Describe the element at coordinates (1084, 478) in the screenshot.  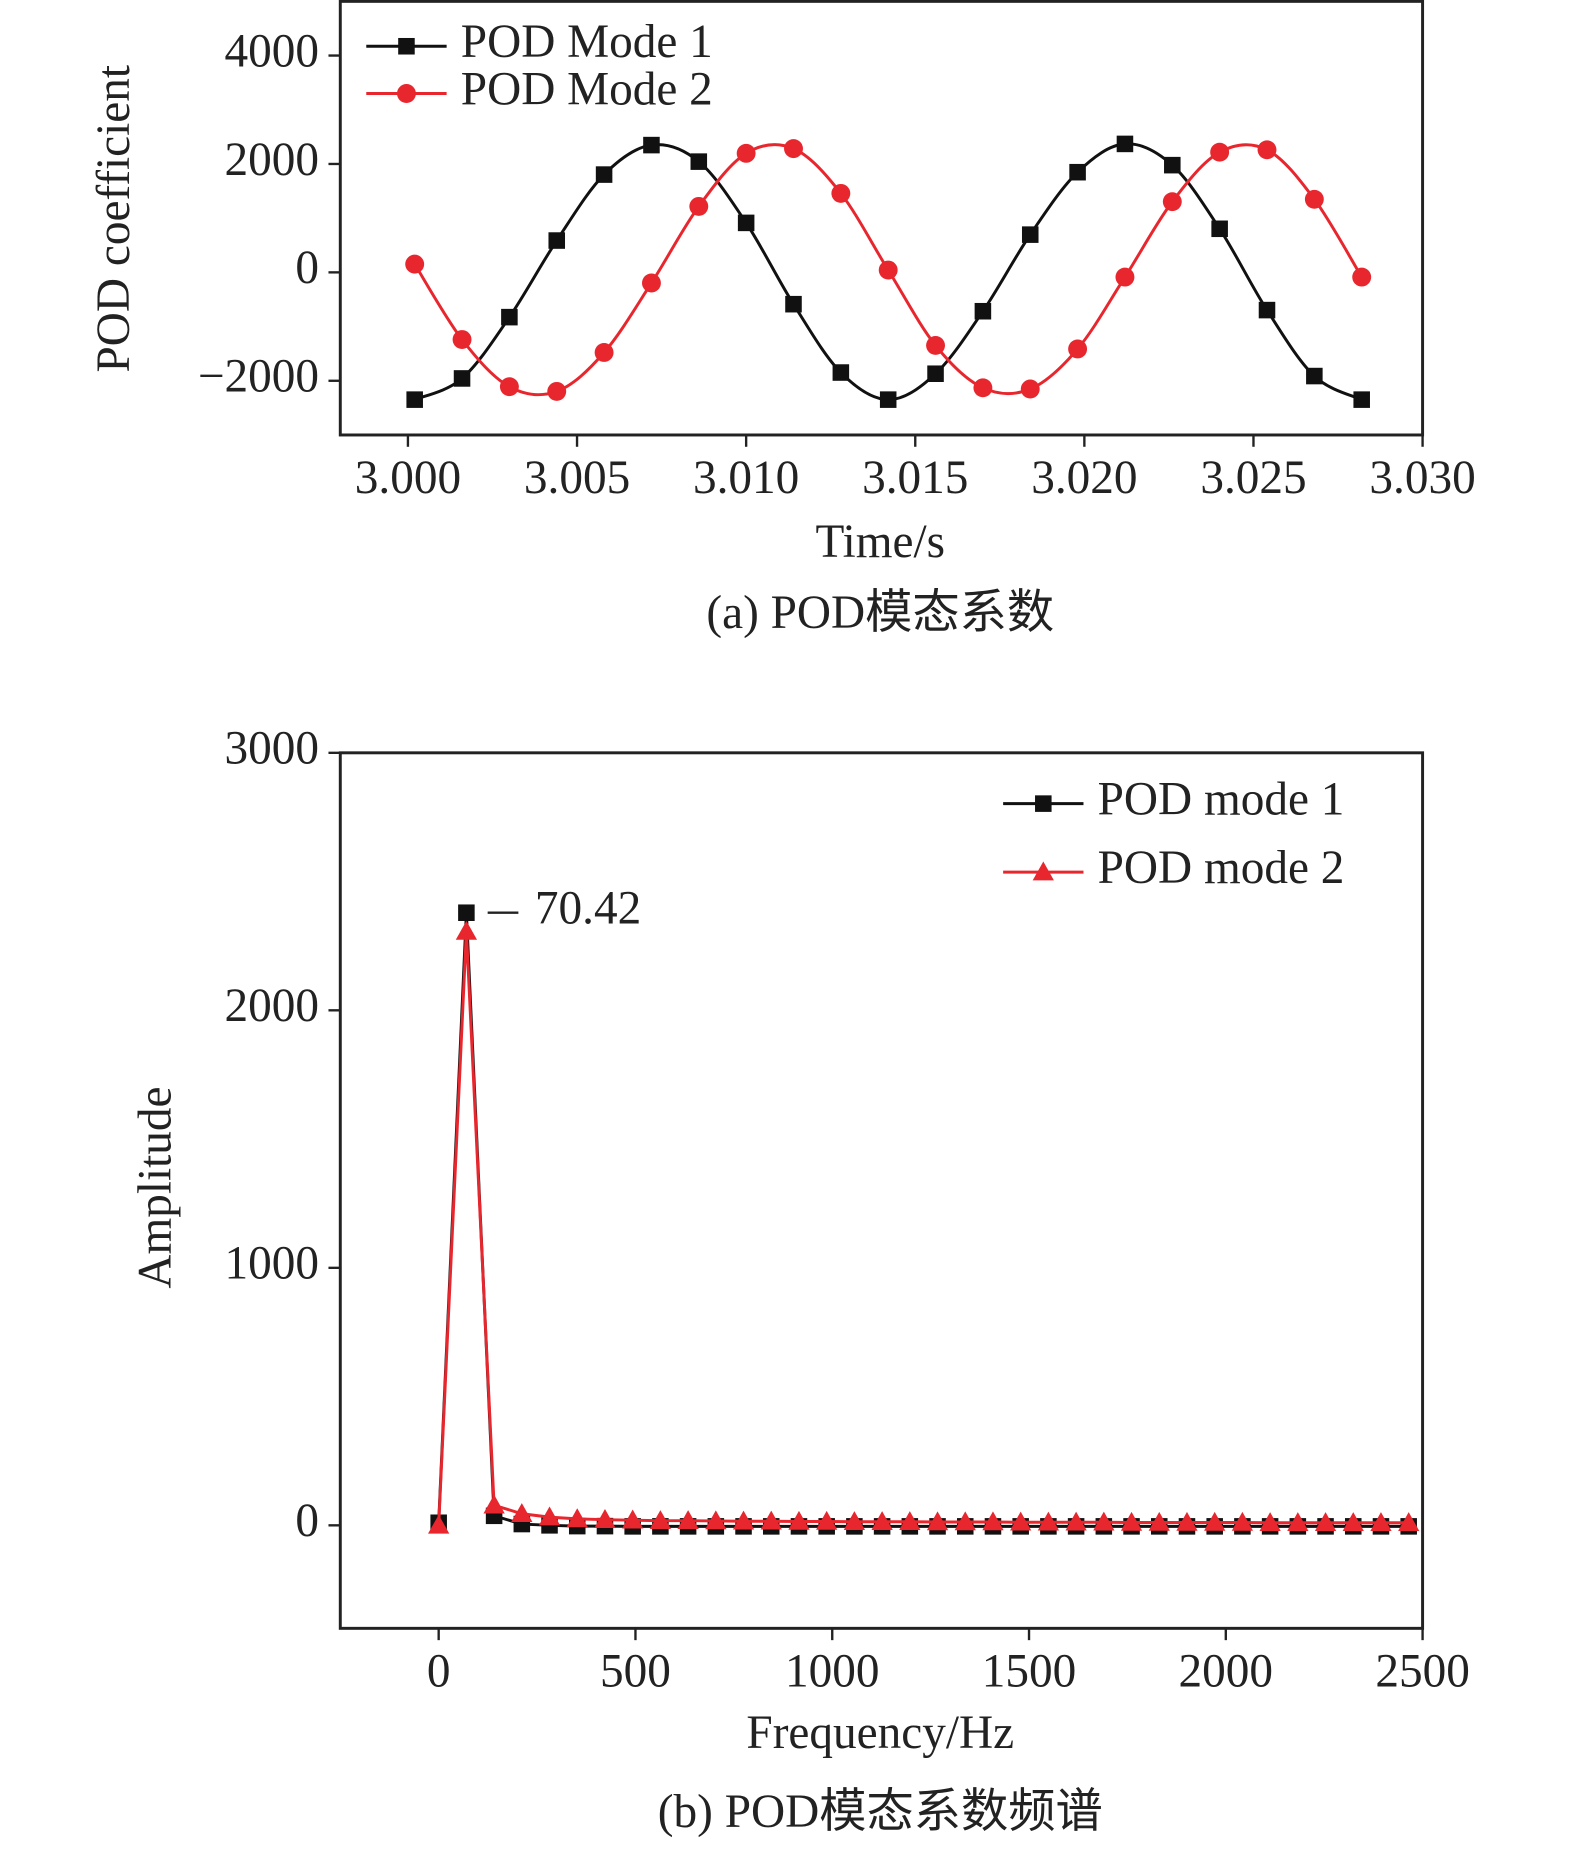
I see `x-tick-label: 3.020` at that location.